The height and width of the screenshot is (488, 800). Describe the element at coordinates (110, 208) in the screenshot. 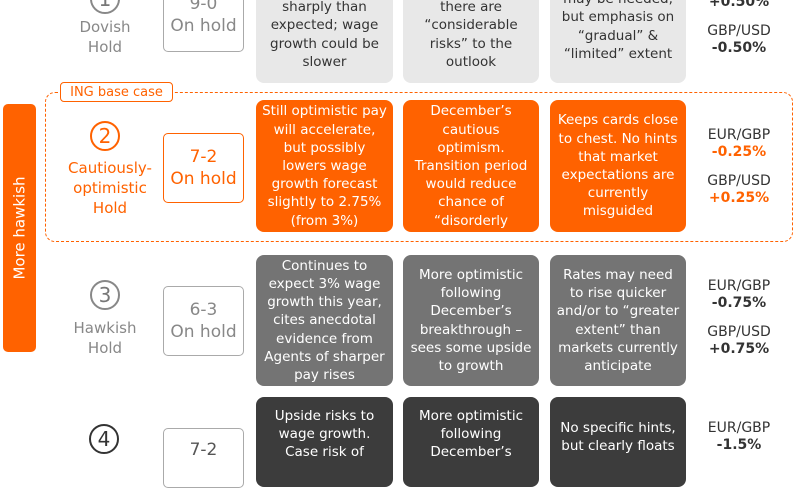

I see `scenario-2-name-line: Hold` at that location.